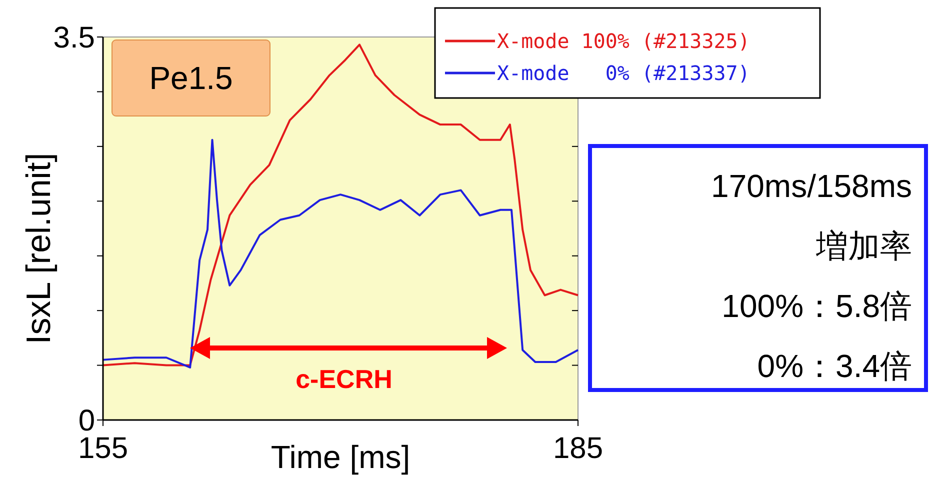  Describe the element at coordinates (578, 448) in the screenshot. I see `x-tick-label: 185` at that location.